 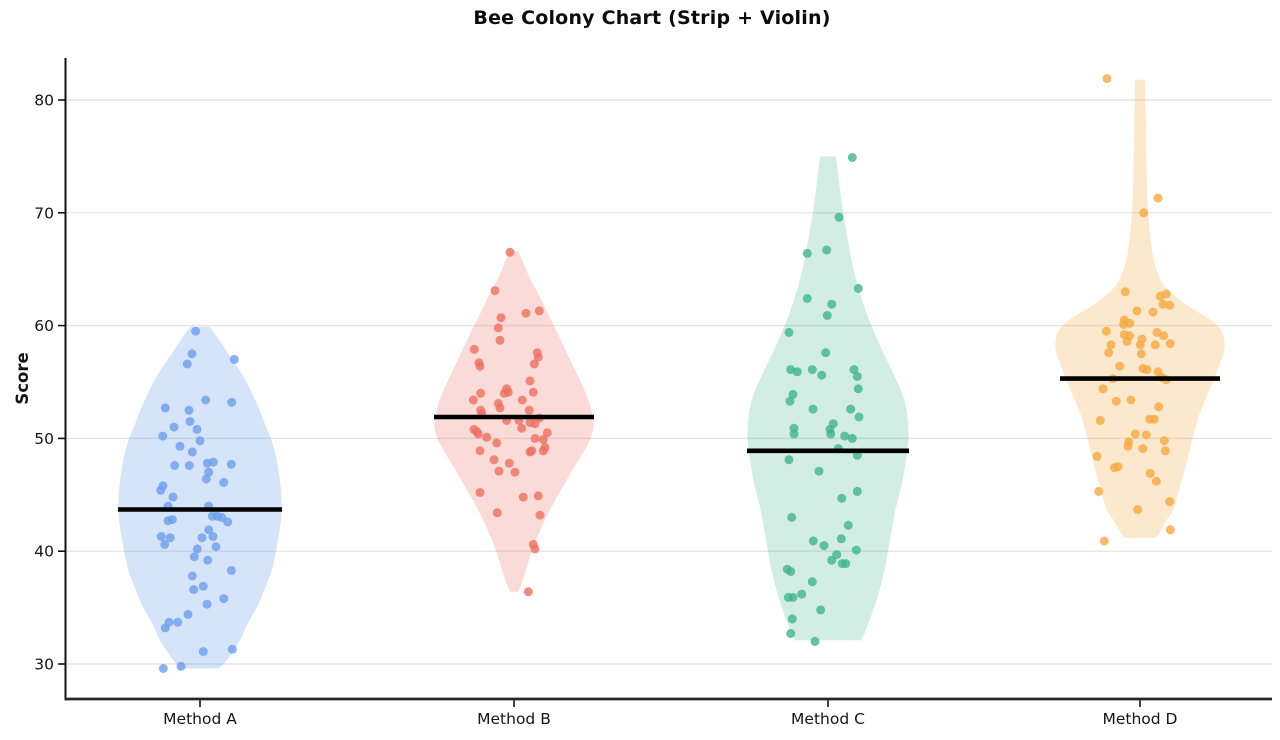 I want to click on chart-title: Bee Colony Chart (Strip + Violin), so click(x=652, y=18).